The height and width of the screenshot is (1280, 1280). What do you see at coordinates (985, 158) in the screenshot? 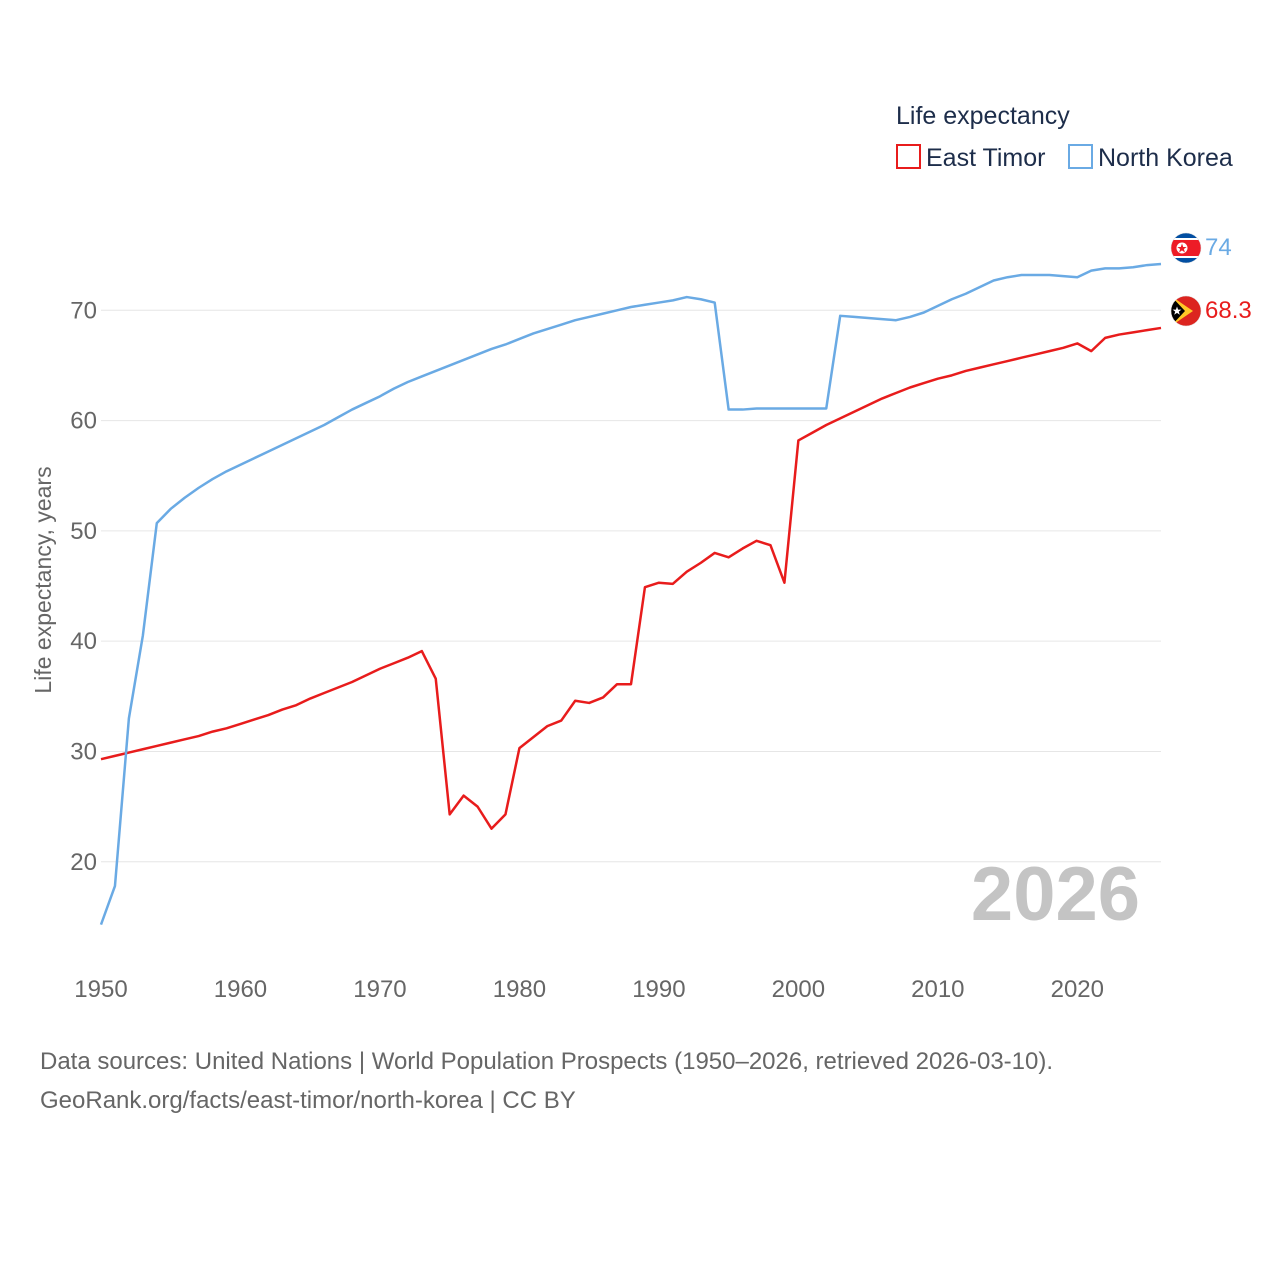
I see `legend-label-east-timor: East Timor` at bounding box center [985, 158].